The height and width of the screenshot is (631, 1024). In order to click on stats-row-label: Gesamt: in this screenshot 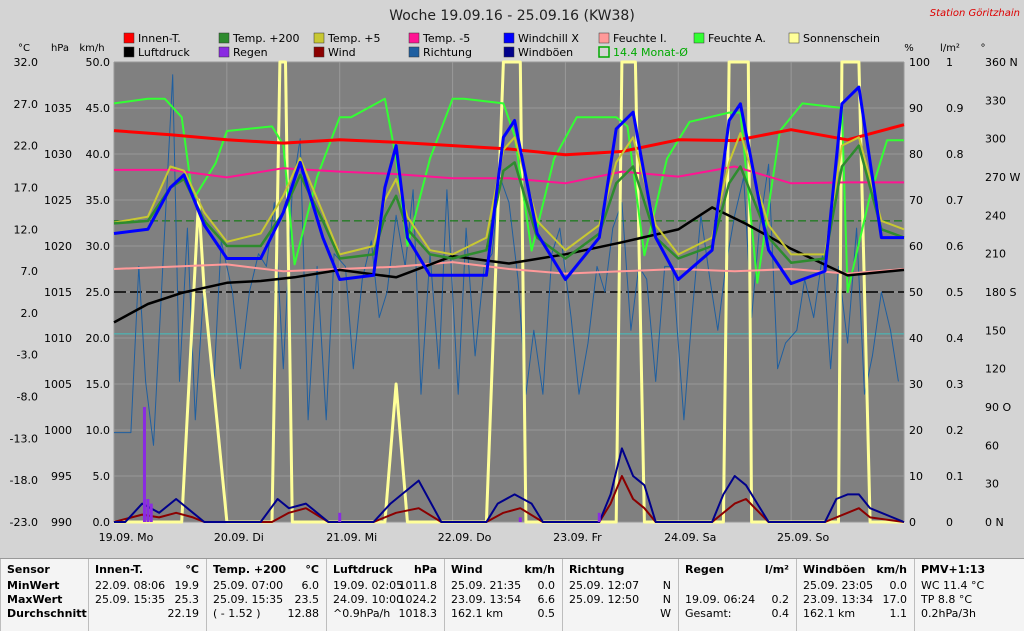, I will do `click(708, 613)`.